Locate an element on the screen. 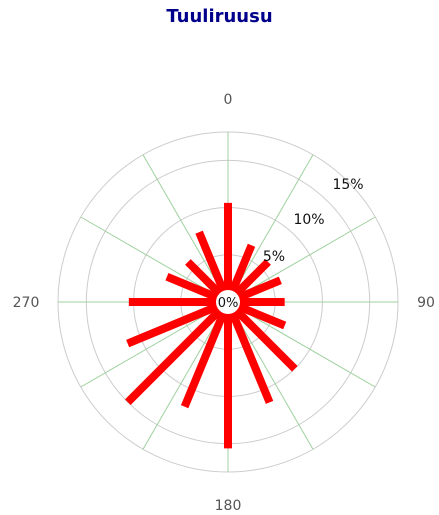 The height and width of the screenshot is (515, 439). direction-label-90: 90 is located at coordinates (426, 303).